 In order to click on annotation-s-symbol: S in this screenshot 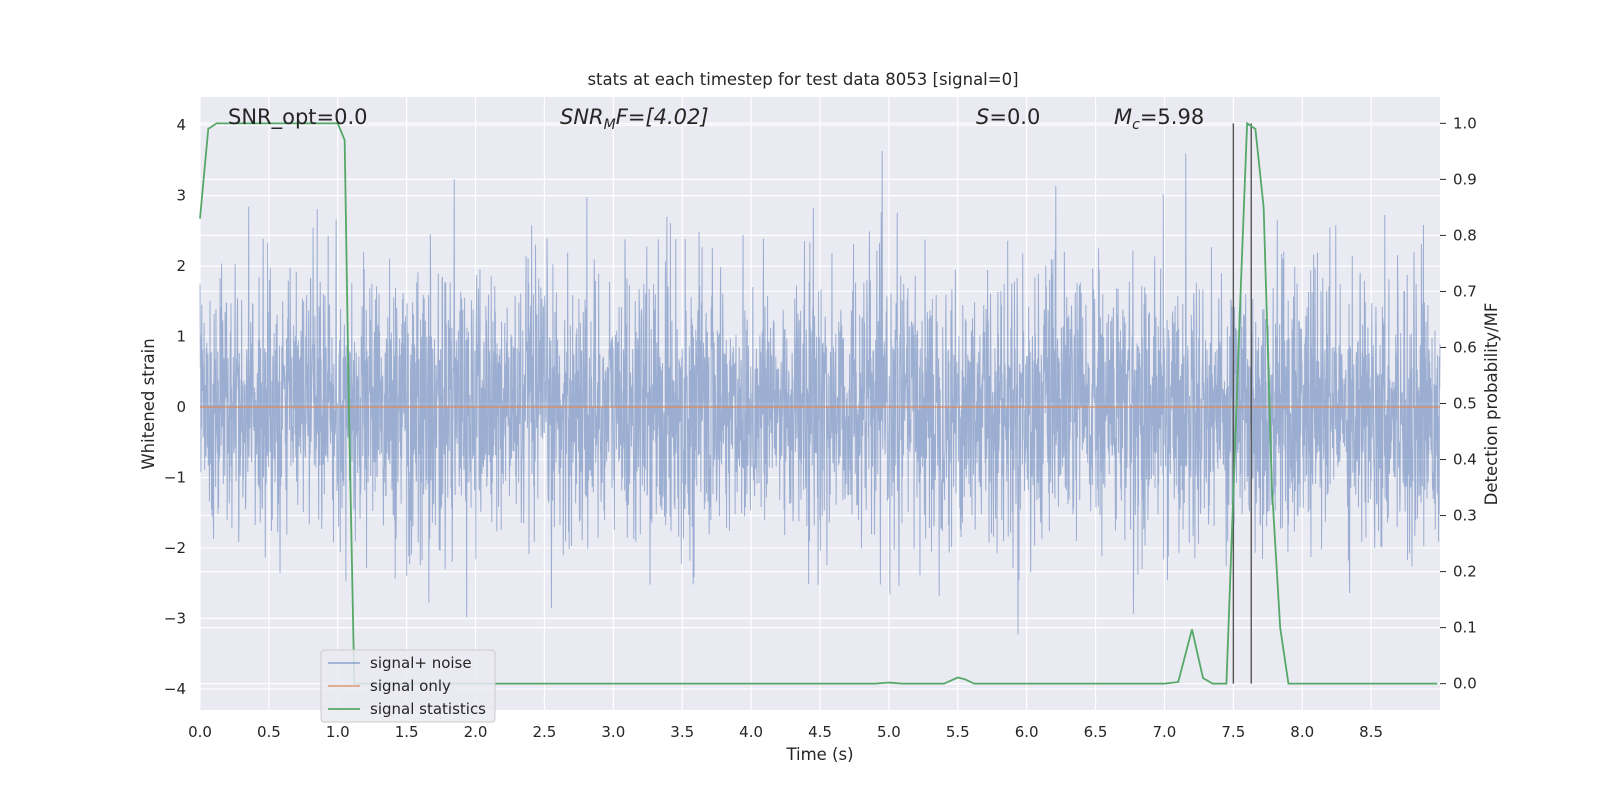, I will do `click(982, 117)`.